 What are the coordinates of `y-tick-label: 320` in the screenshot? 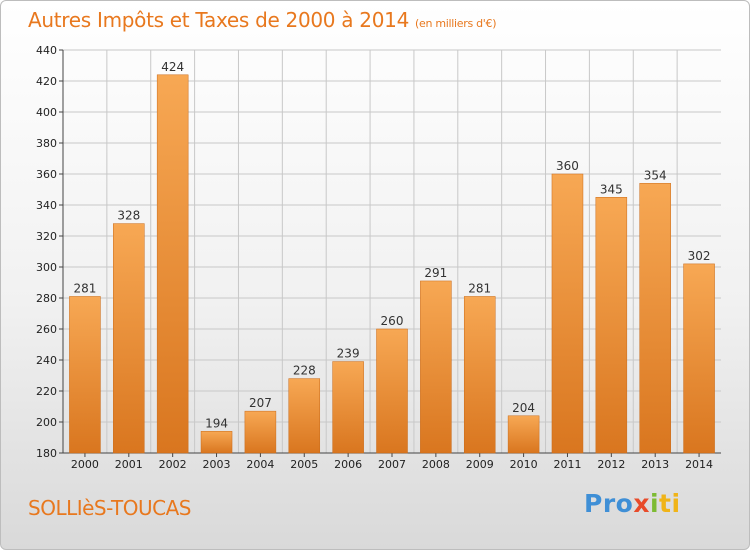 It's located at (46, 236).